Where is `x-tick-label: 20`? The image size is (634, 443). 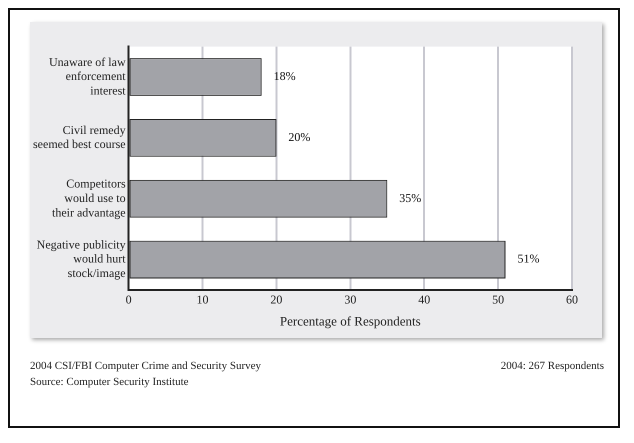
x-tick-label: 20 is located at coordinates (276, 299).